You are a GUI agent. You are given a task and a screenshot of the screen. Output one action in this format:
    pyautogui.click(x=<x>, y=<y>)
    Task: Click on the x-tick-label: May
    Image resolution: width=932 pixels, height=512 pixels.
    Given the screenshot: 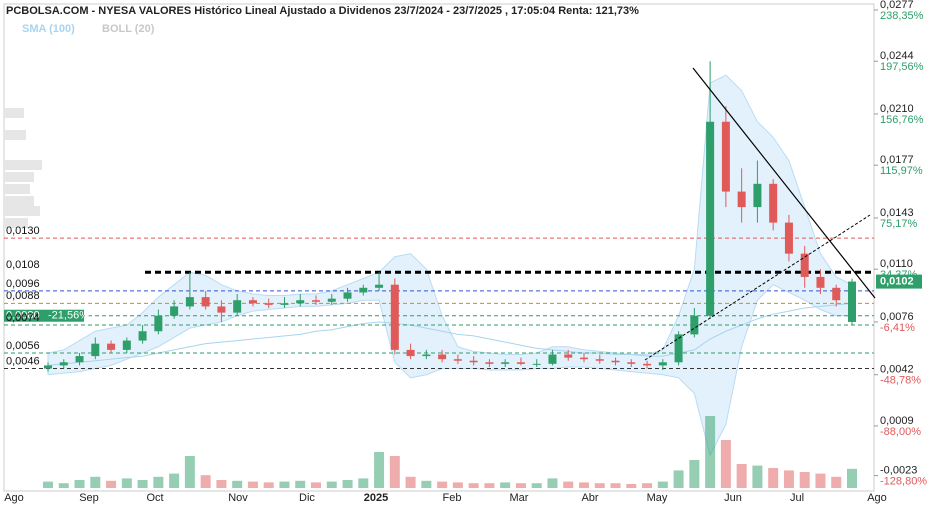 What is the action you would take?
    pyautogui.click(x=657, y=498)
    